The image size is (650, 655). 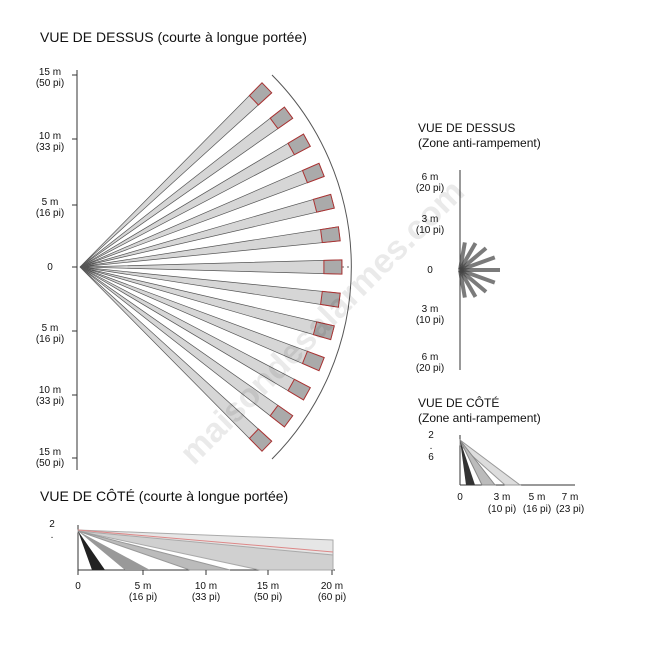 I want to click on axis-label: 20 m, so click(x=332, y=586).